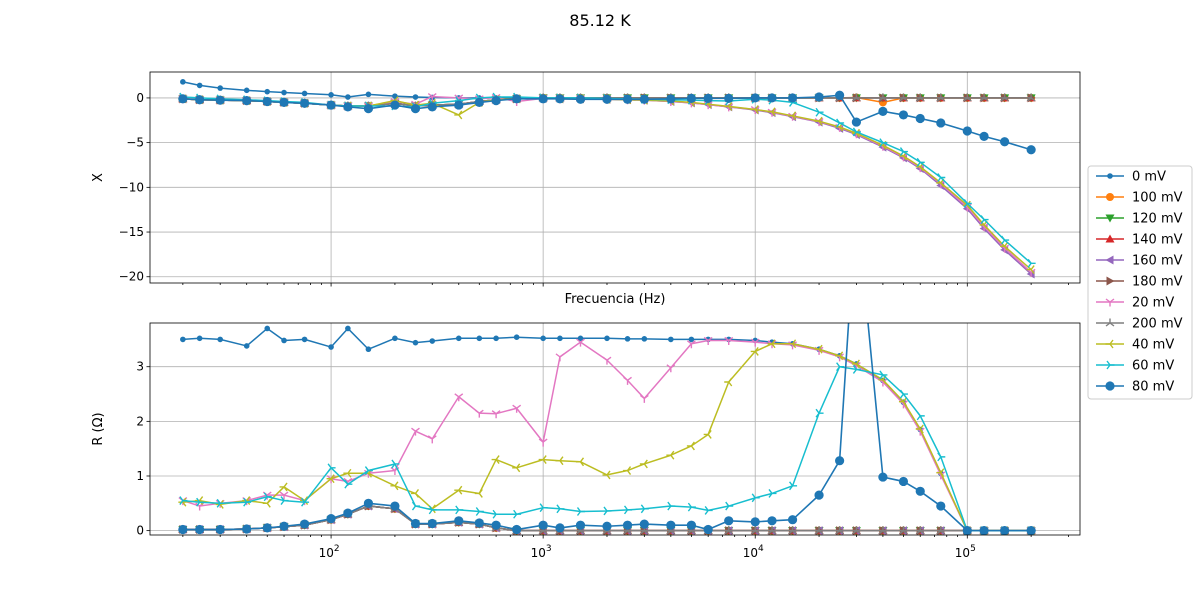 This screenshot has width=1200, height=600. Describe the element at coordinates (1157, 261) in the screenshot. I see `legend-label-160-mv: 160 mV` at that location.